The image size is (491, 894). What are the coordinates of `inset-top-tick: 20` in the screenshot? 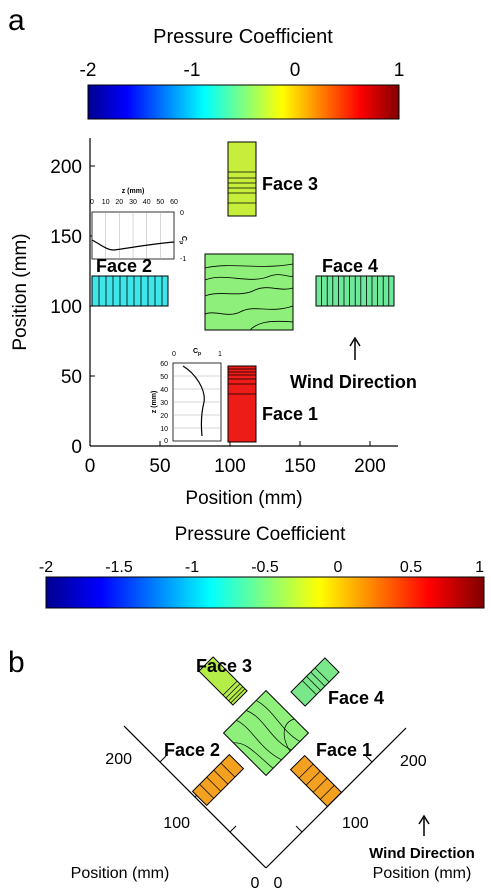 It's located at (119, 202).